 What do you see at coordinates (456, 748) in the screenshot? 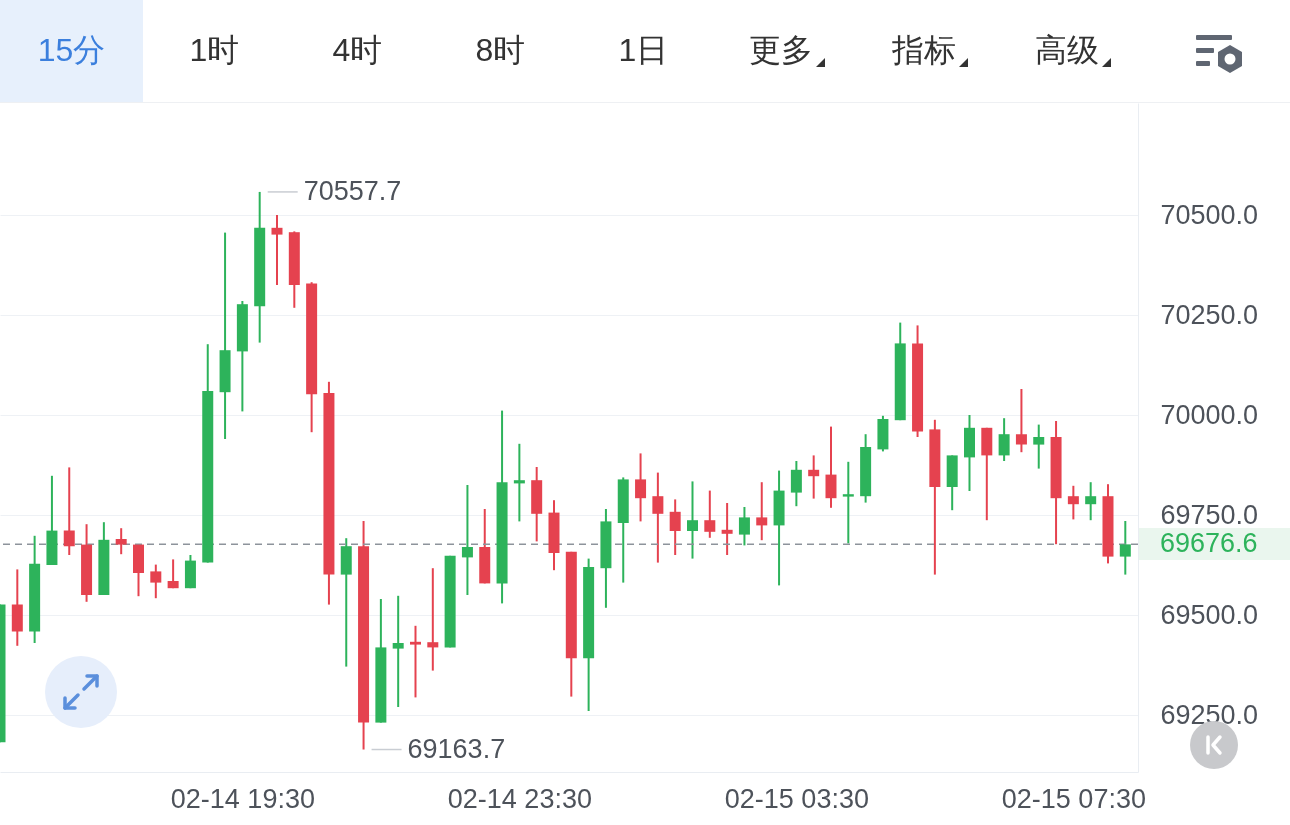
I see `annotation: 69163.7` at bounding box center [456, 748].